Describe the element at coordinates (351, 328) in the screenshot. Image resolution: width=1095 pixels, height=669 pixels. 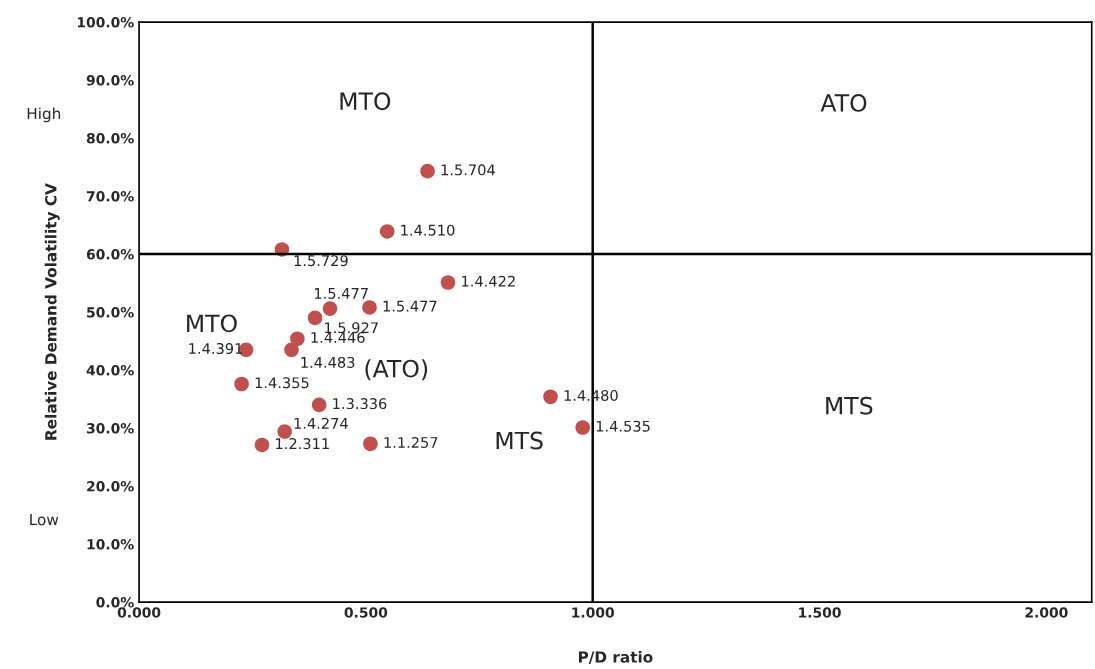
I see `data-label: 1.5.927` at that location.